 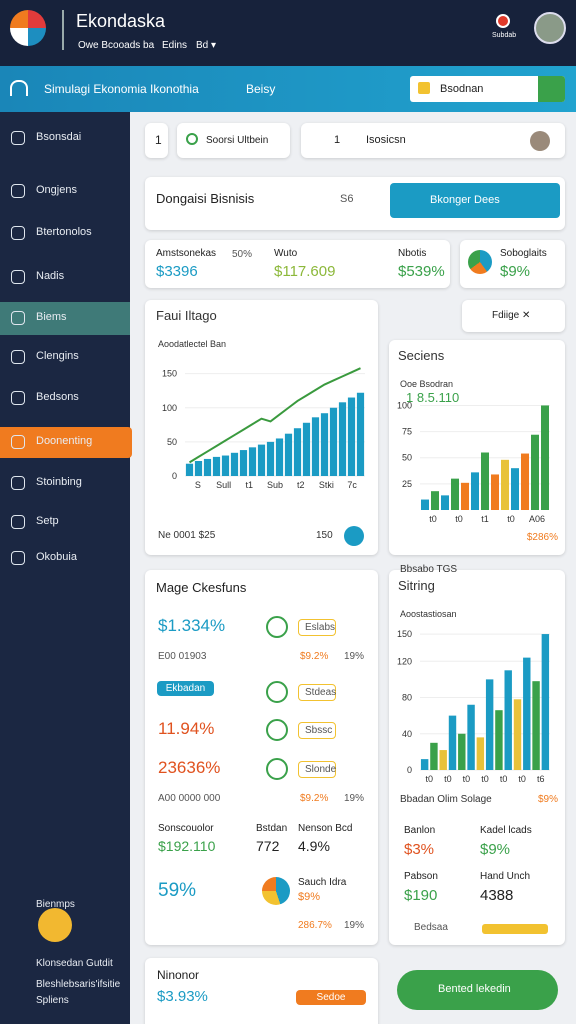 What do you see at coordinates (288, 33) in the screenshot?
I see `header` at bounding box center [288, 33].